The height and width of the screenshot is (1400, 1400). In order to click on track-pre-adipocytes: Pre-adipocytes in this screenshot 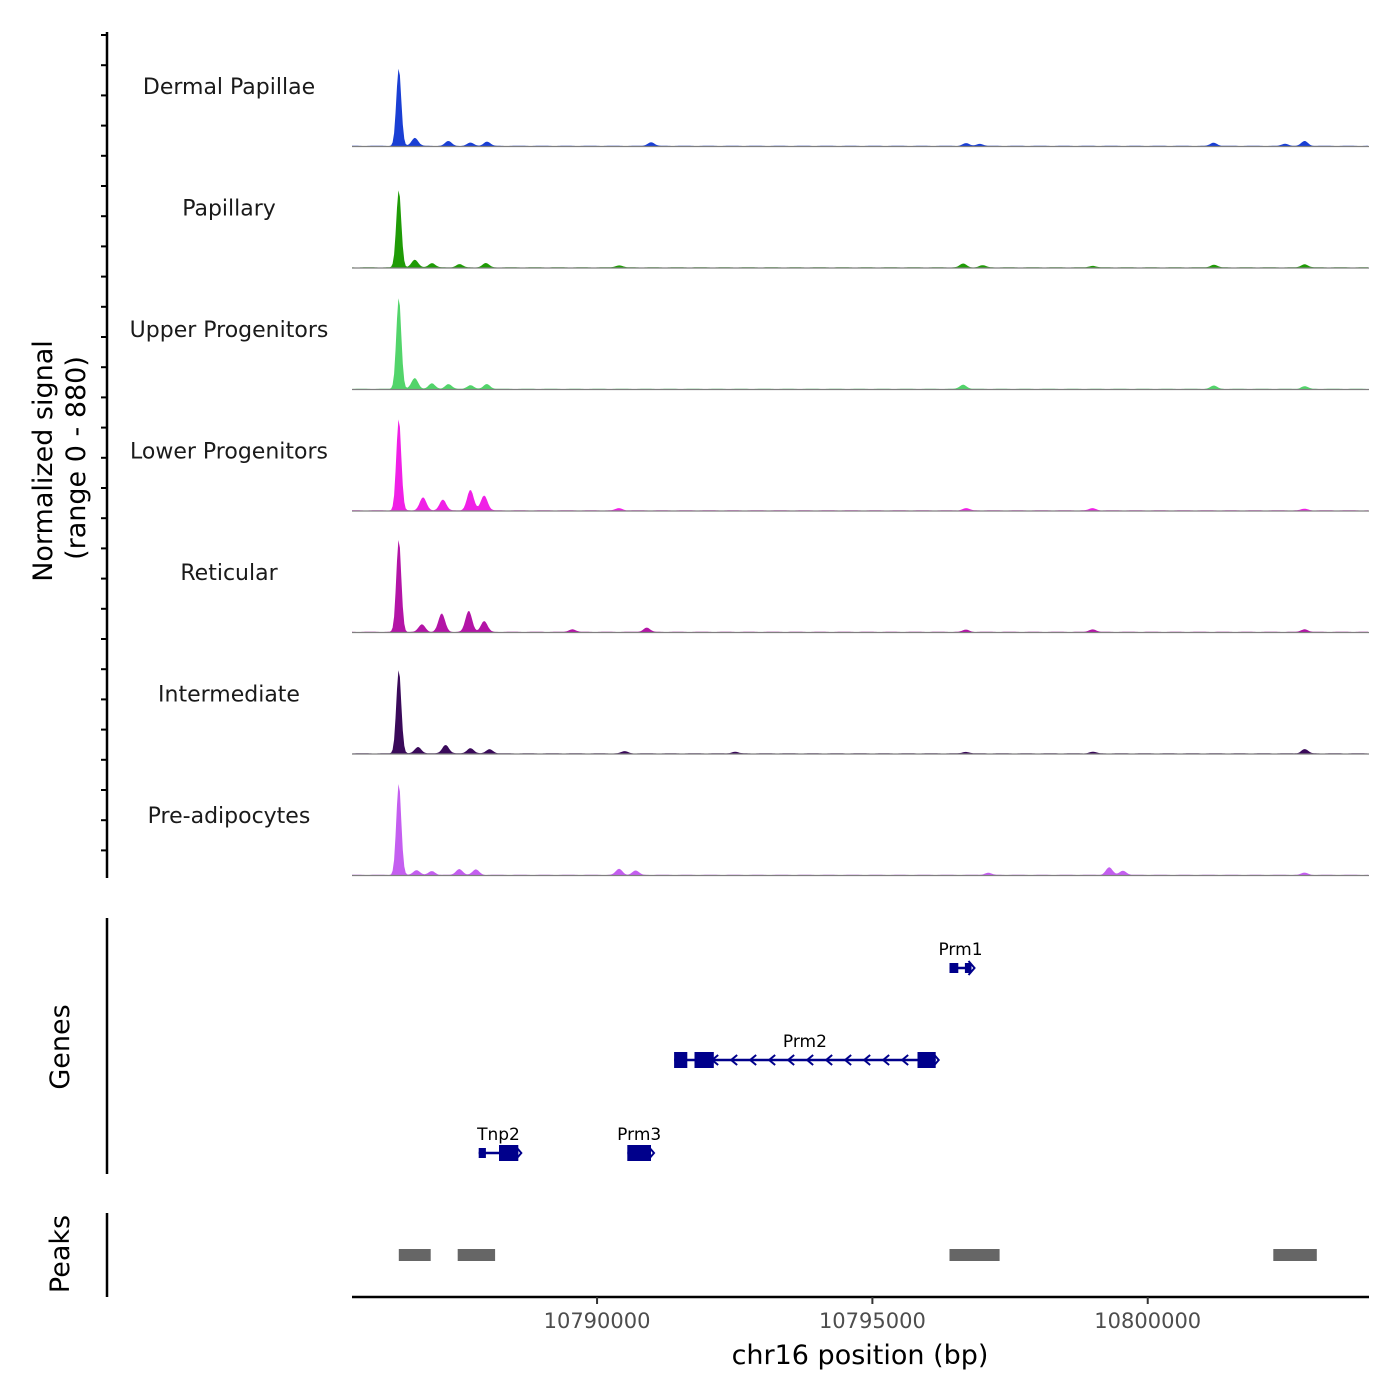, I will do `click(758, 830)`.